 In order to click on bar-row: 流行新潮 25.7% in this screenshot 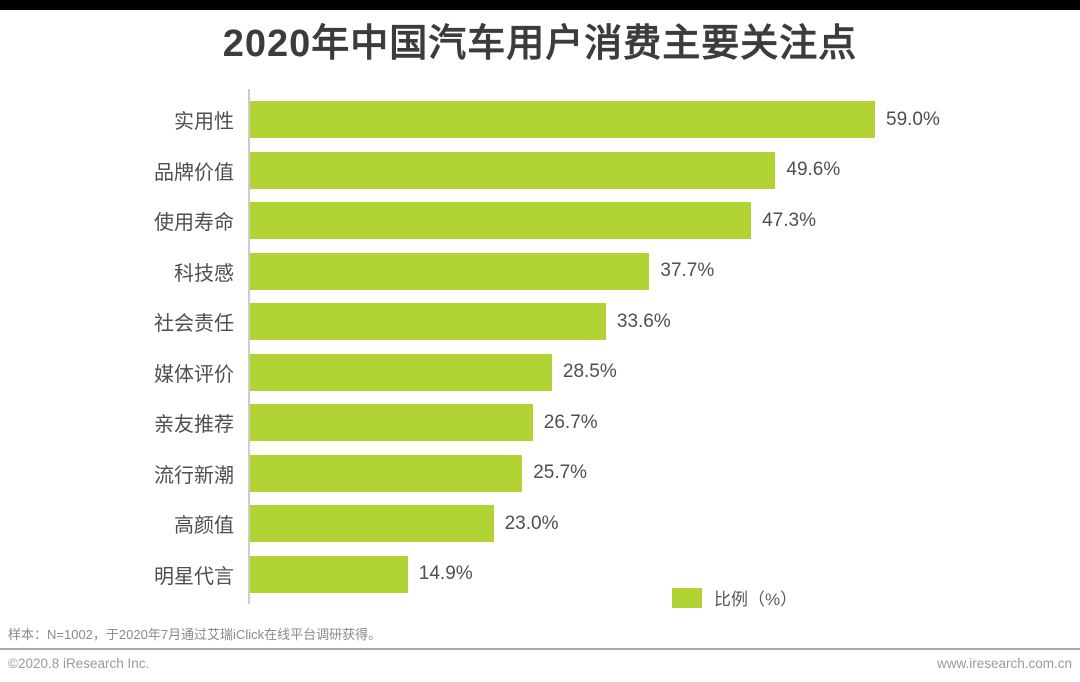, I will do `click(540, 473)`.